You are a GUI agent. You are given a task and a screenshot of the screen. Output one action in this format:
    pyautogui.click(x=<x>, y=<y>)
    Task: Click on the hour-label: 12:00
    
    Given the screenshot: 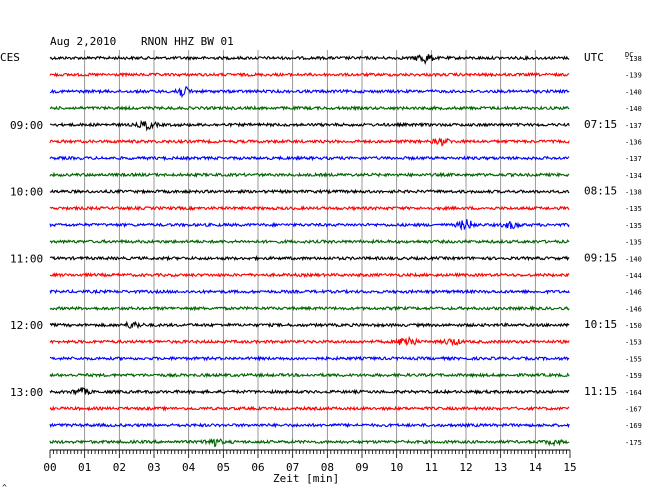 What is the action you would take?
    pyautogui.click(x=26, y=325)
    